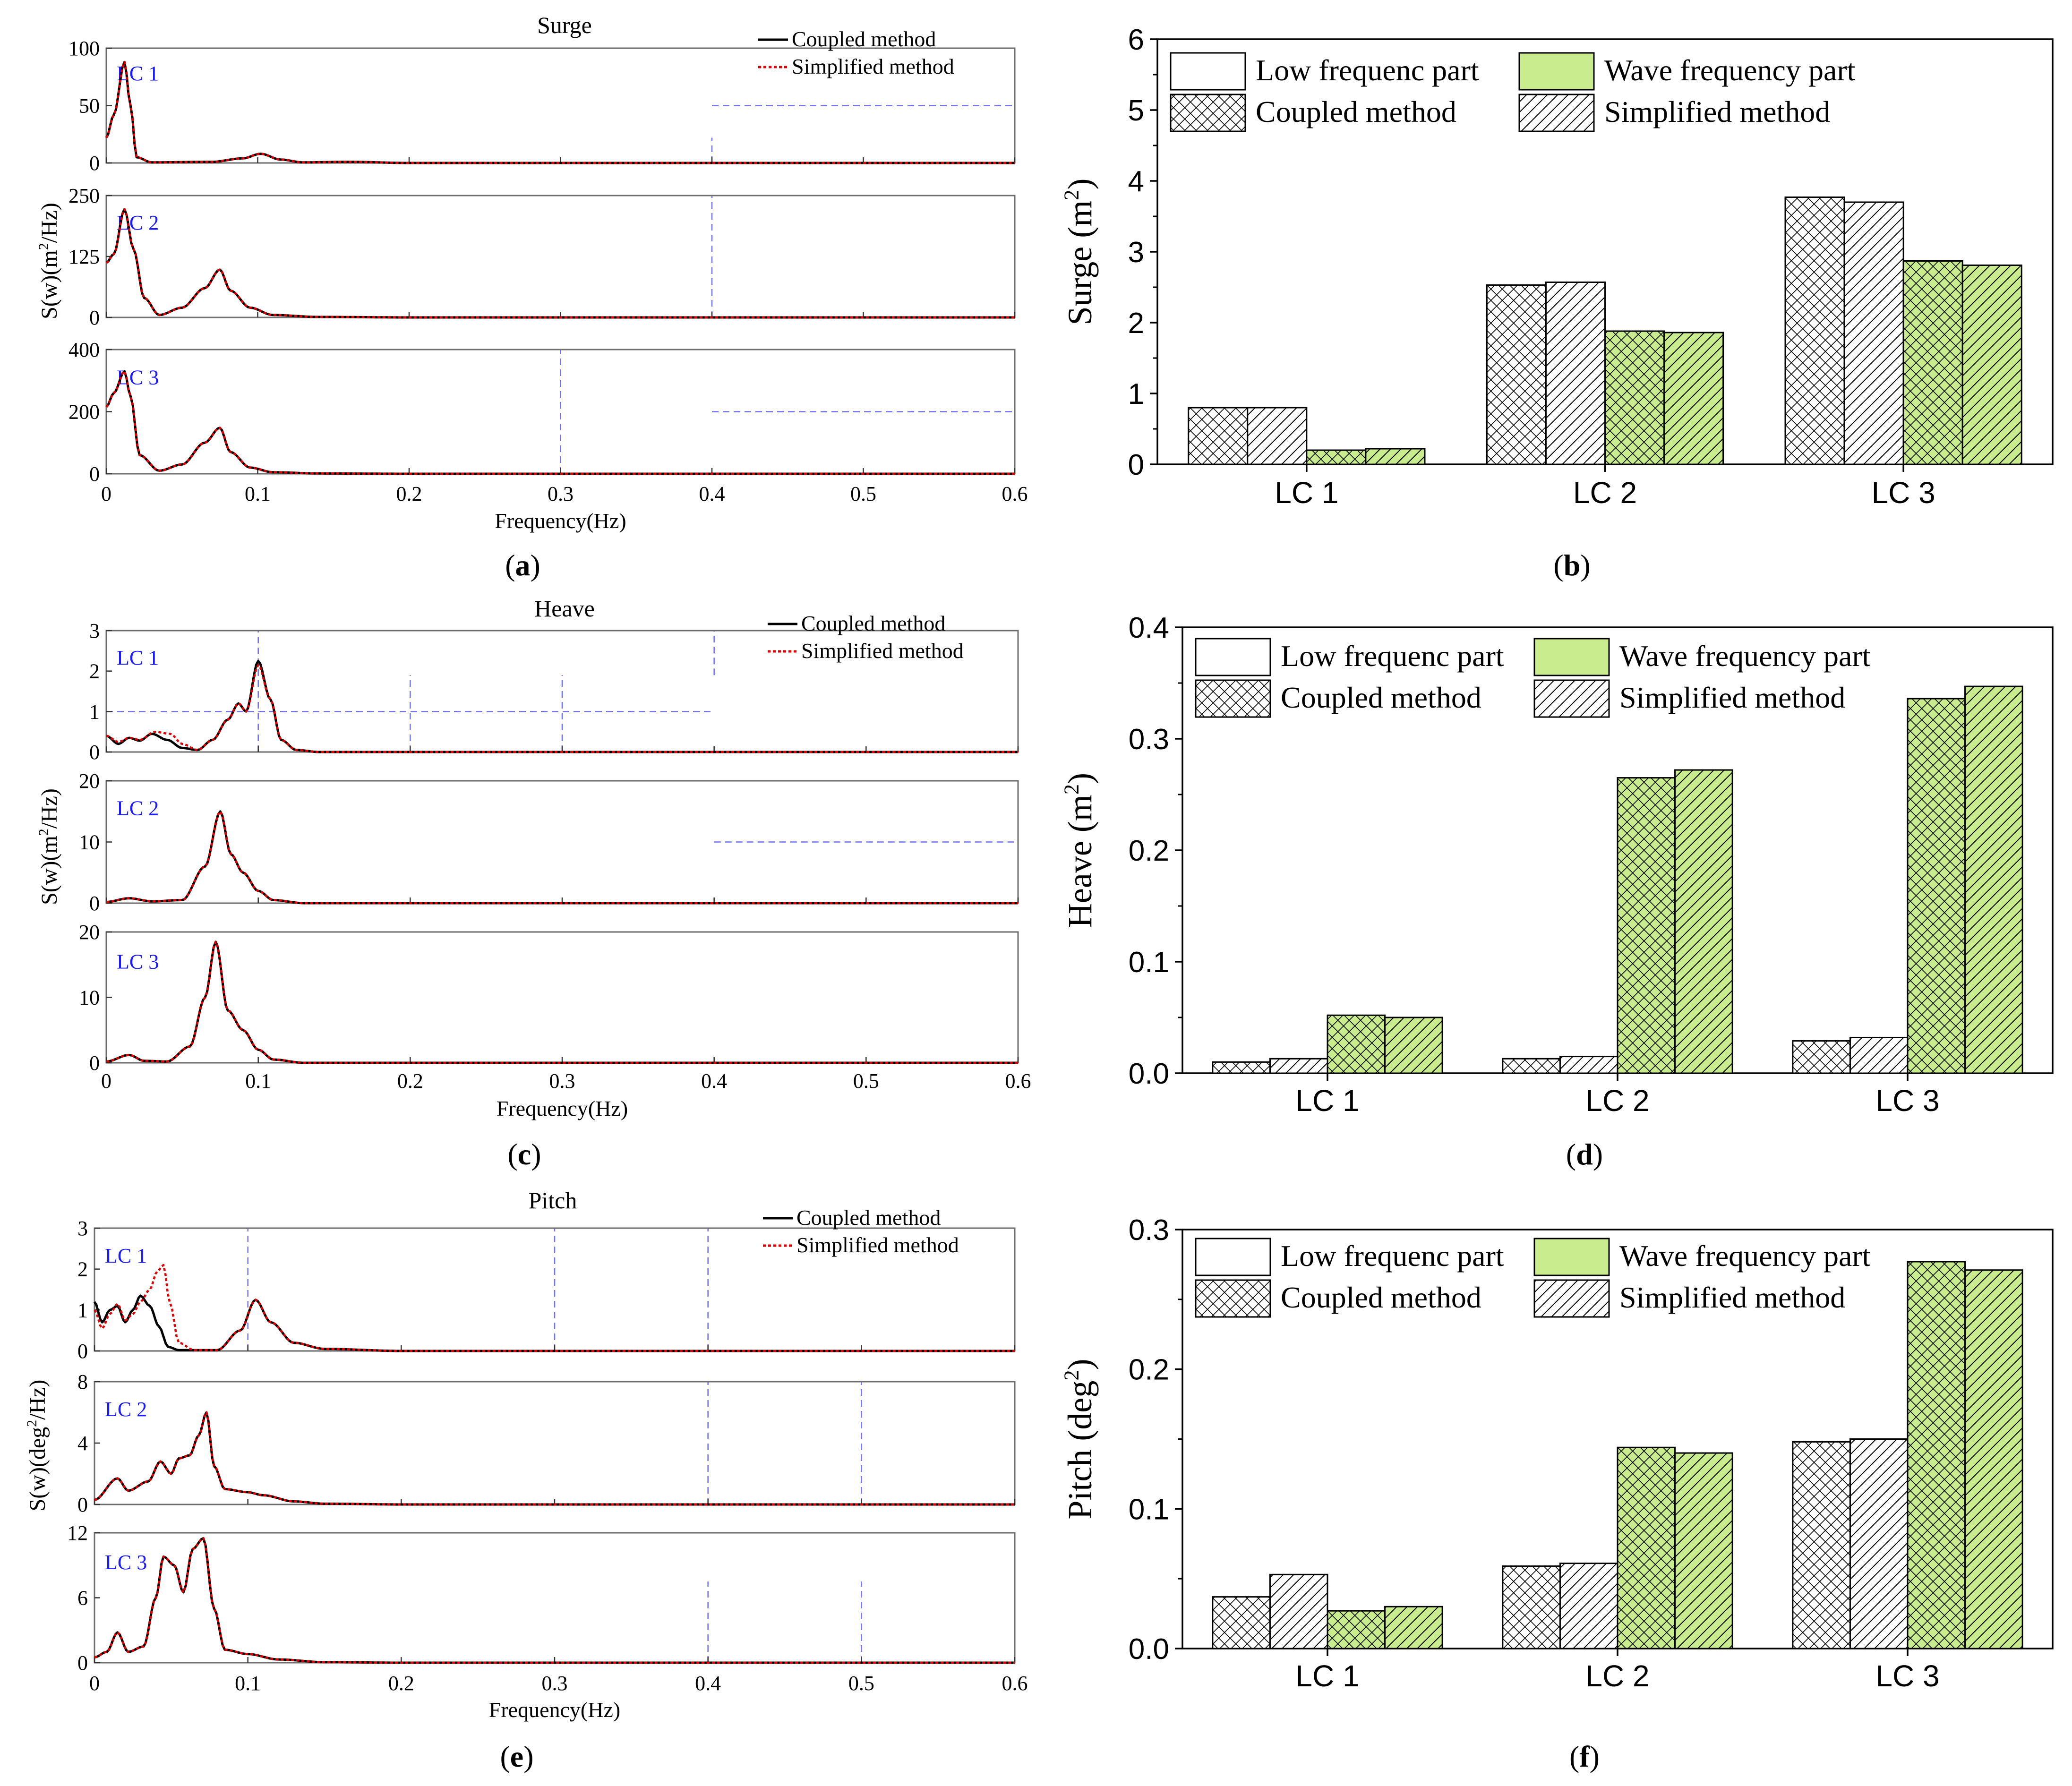 Image resolution: width=2072 pixels, height=1786 pixels. What do you see at coordinates (37, 1446) in the screenshot?
I see `y-axis-label: S(w)(deg2/Hz)` at bounding box center [37, 1446].